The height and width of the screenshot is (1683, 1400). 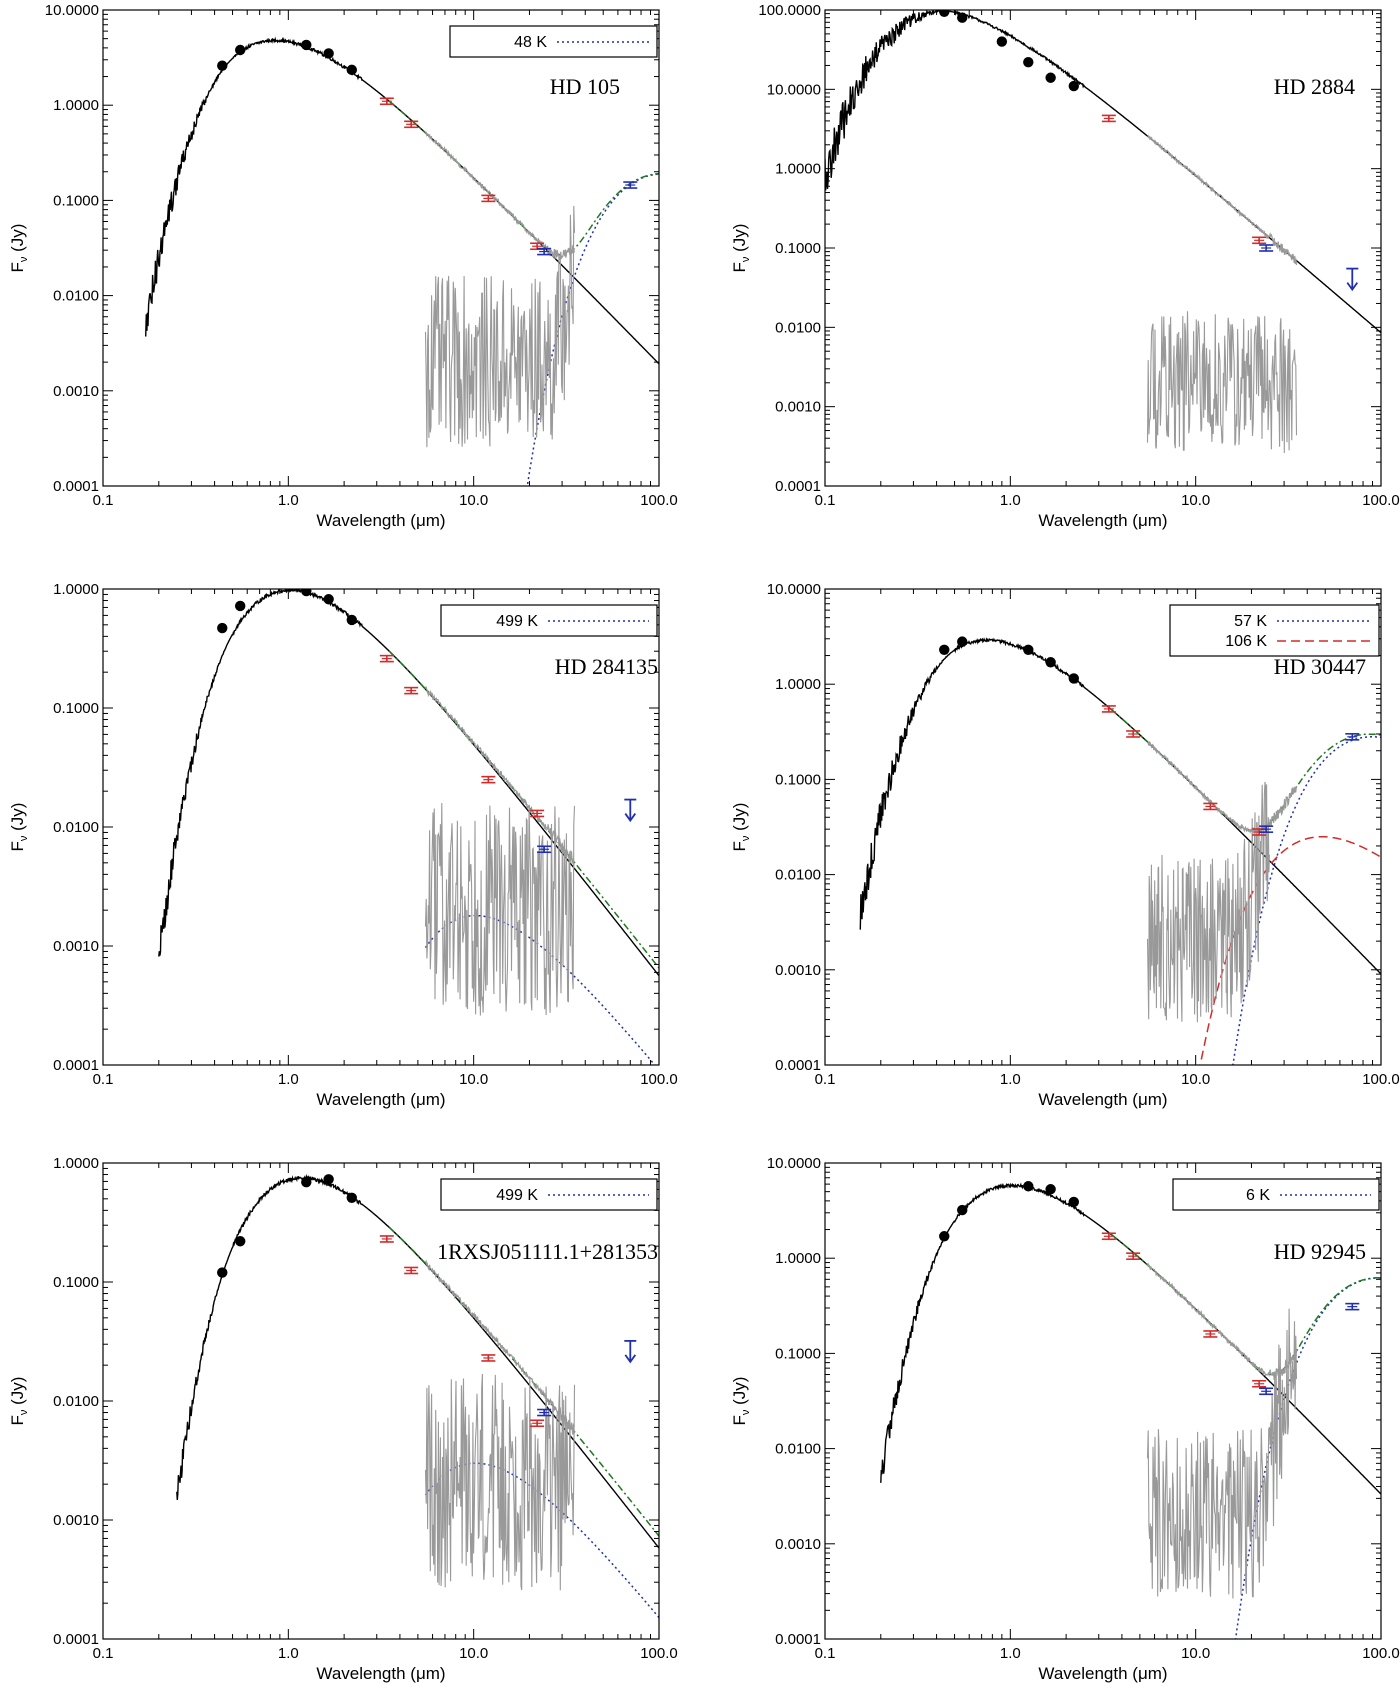 What do you see at coordinates (1320, 666) in the screenshot?
I see `star-name: HD 30447` at bounding box center [1320, 666].